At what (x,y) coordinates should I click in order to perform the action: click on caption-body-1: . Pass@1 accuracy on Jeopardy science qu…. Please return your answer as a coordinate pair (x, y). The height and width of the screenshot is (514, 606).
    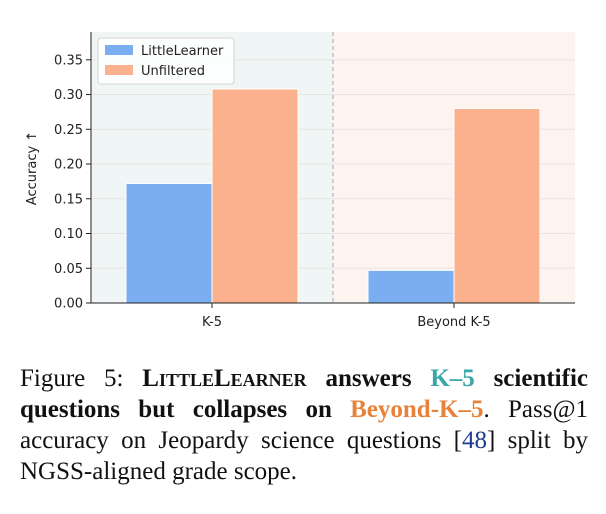
    Looking at the image, I should click on (304, 425).